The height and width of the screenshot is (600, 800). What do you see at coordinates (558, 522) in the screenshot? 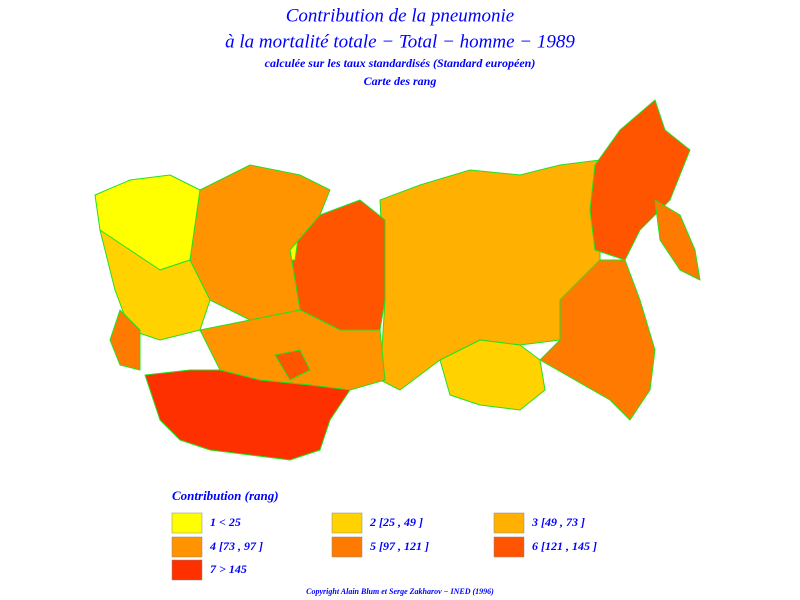
I see `legend-label: 3 [49 , 73 ]` at bounding box center [558, 522].